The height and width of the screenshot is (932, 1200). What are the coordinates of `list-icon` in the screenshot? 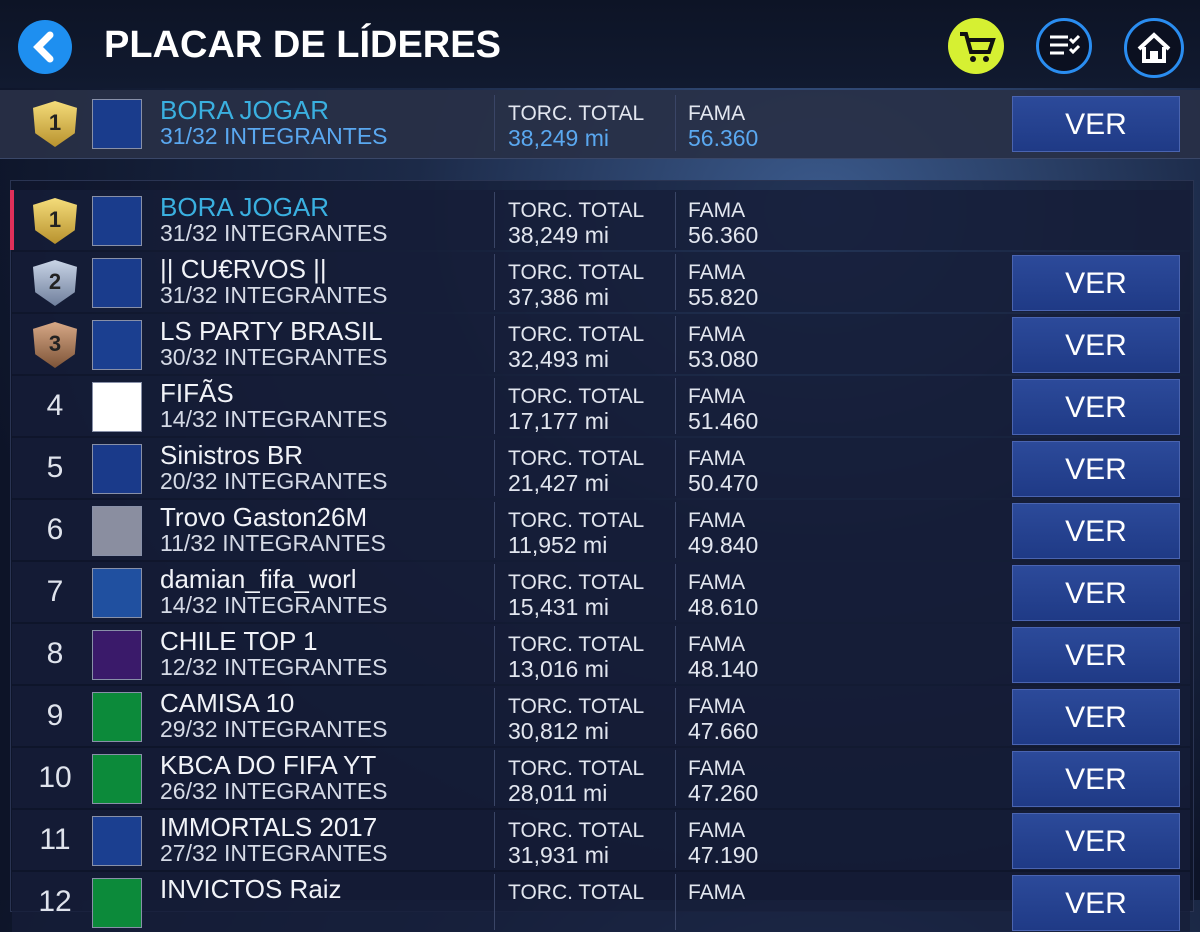 It's located at (1065, 44).